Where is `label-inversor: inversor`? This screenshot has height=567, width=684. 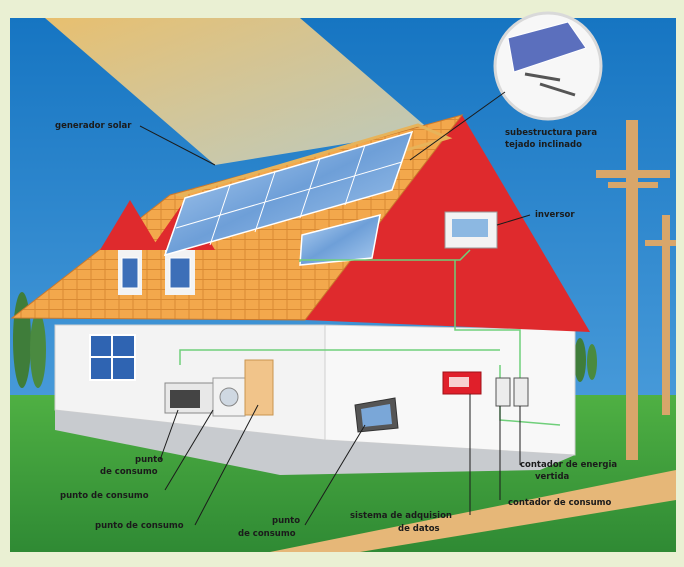
label-inversor: inversor is located at coordinates (555, 215).